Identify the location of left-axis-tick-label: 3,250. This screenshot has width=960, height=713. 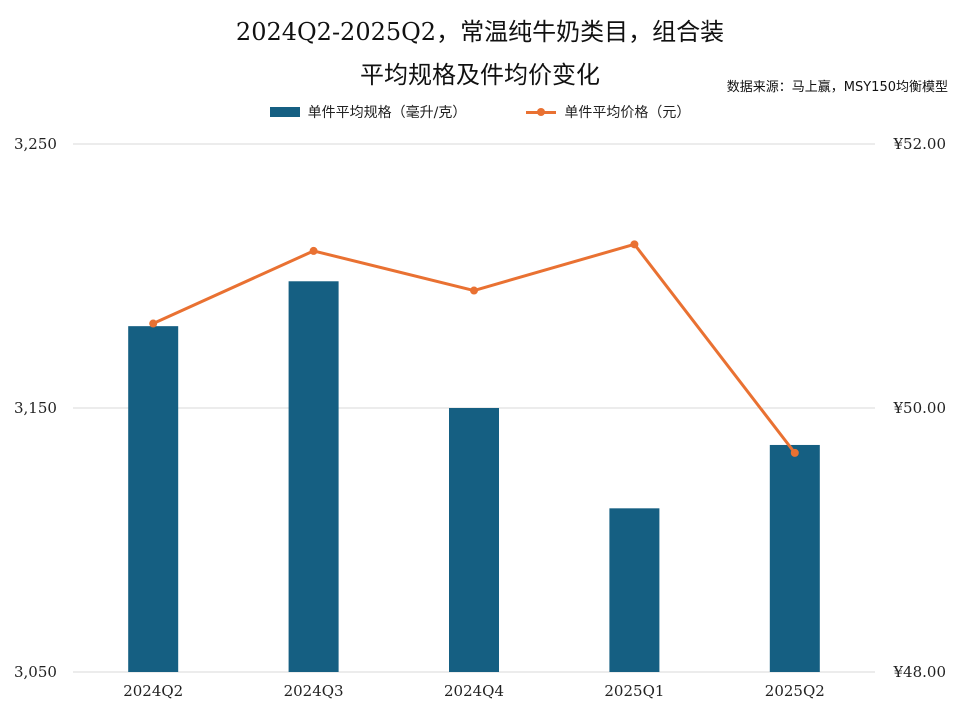
(35, 144).